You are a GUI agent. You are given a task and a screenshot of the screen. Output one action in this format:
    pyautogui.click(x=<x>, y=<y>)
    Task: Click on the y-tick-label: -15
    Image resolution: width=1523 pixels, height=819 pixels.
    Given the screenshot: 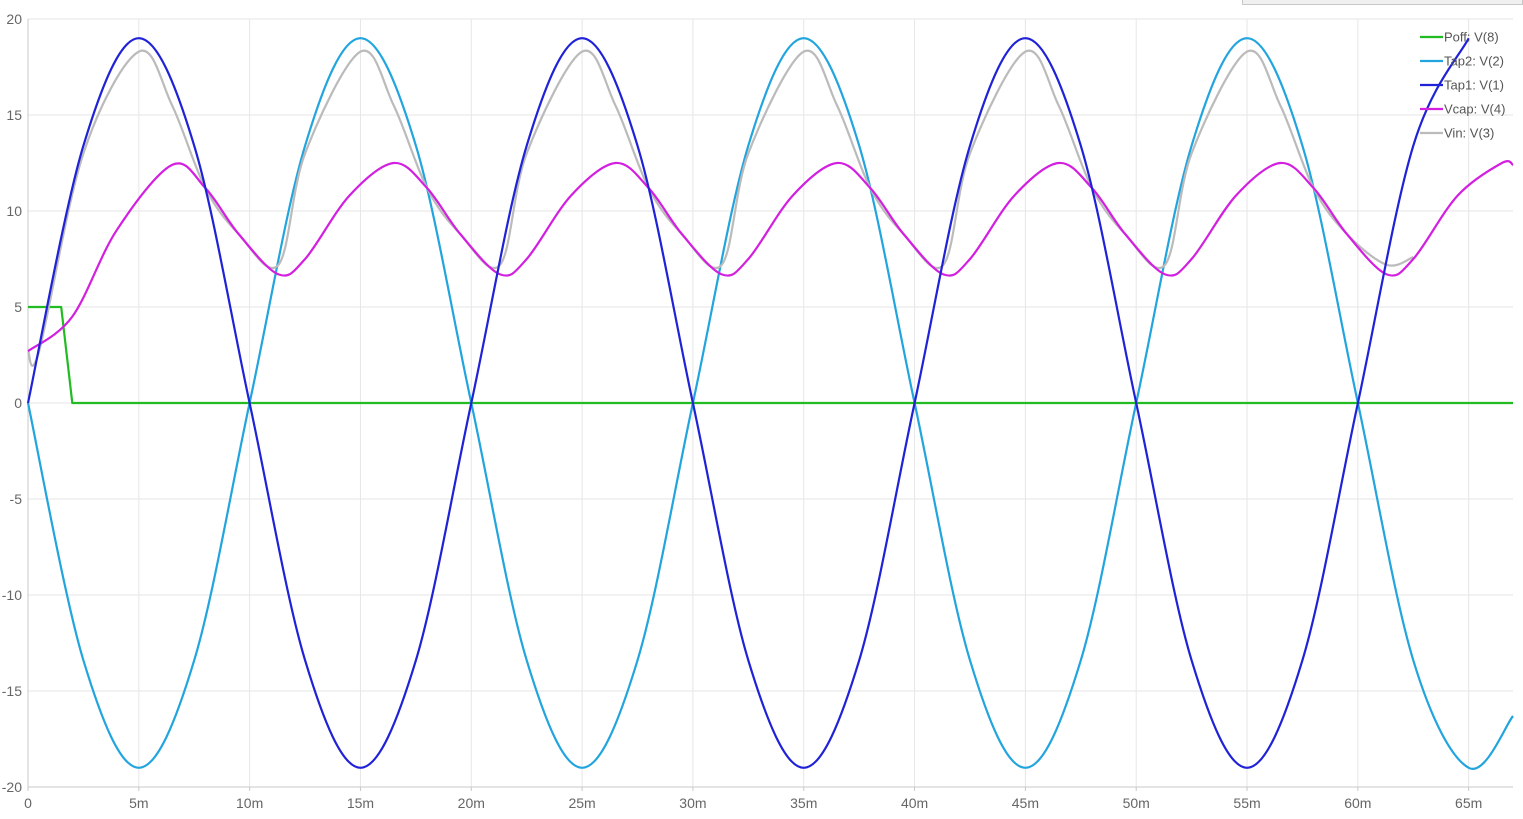 What is the action you would take?
    pyautogui.click(x=12, y=691)
    